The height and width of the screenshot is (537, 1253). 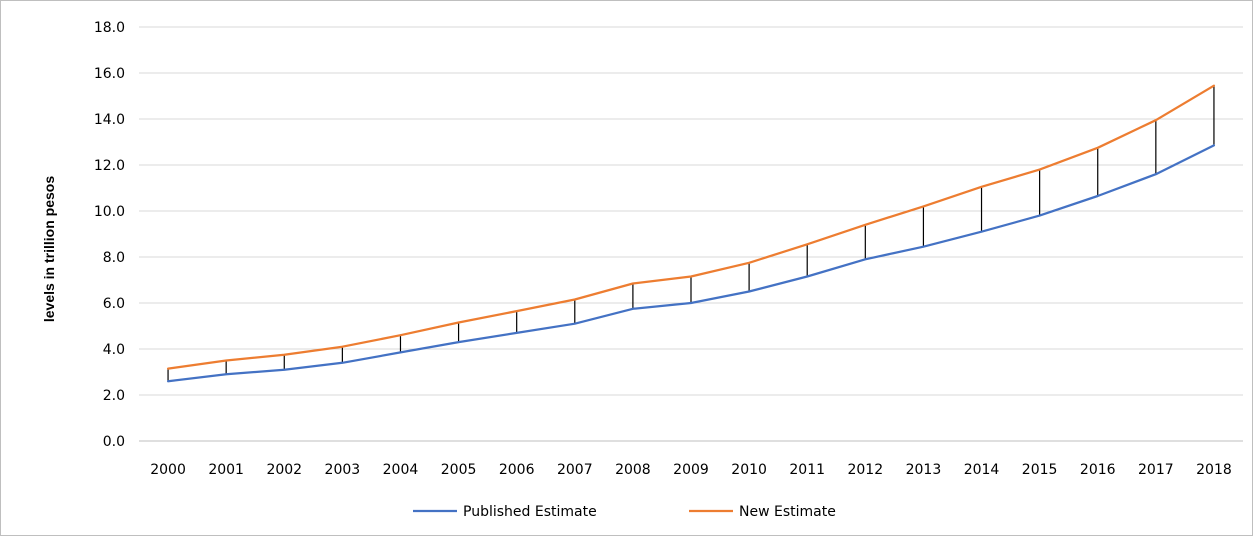 What do you see at coordinates (1214, 470) in the screenshot?
I see `x-tick-label: 2018` at bounding box center [1214, 470].